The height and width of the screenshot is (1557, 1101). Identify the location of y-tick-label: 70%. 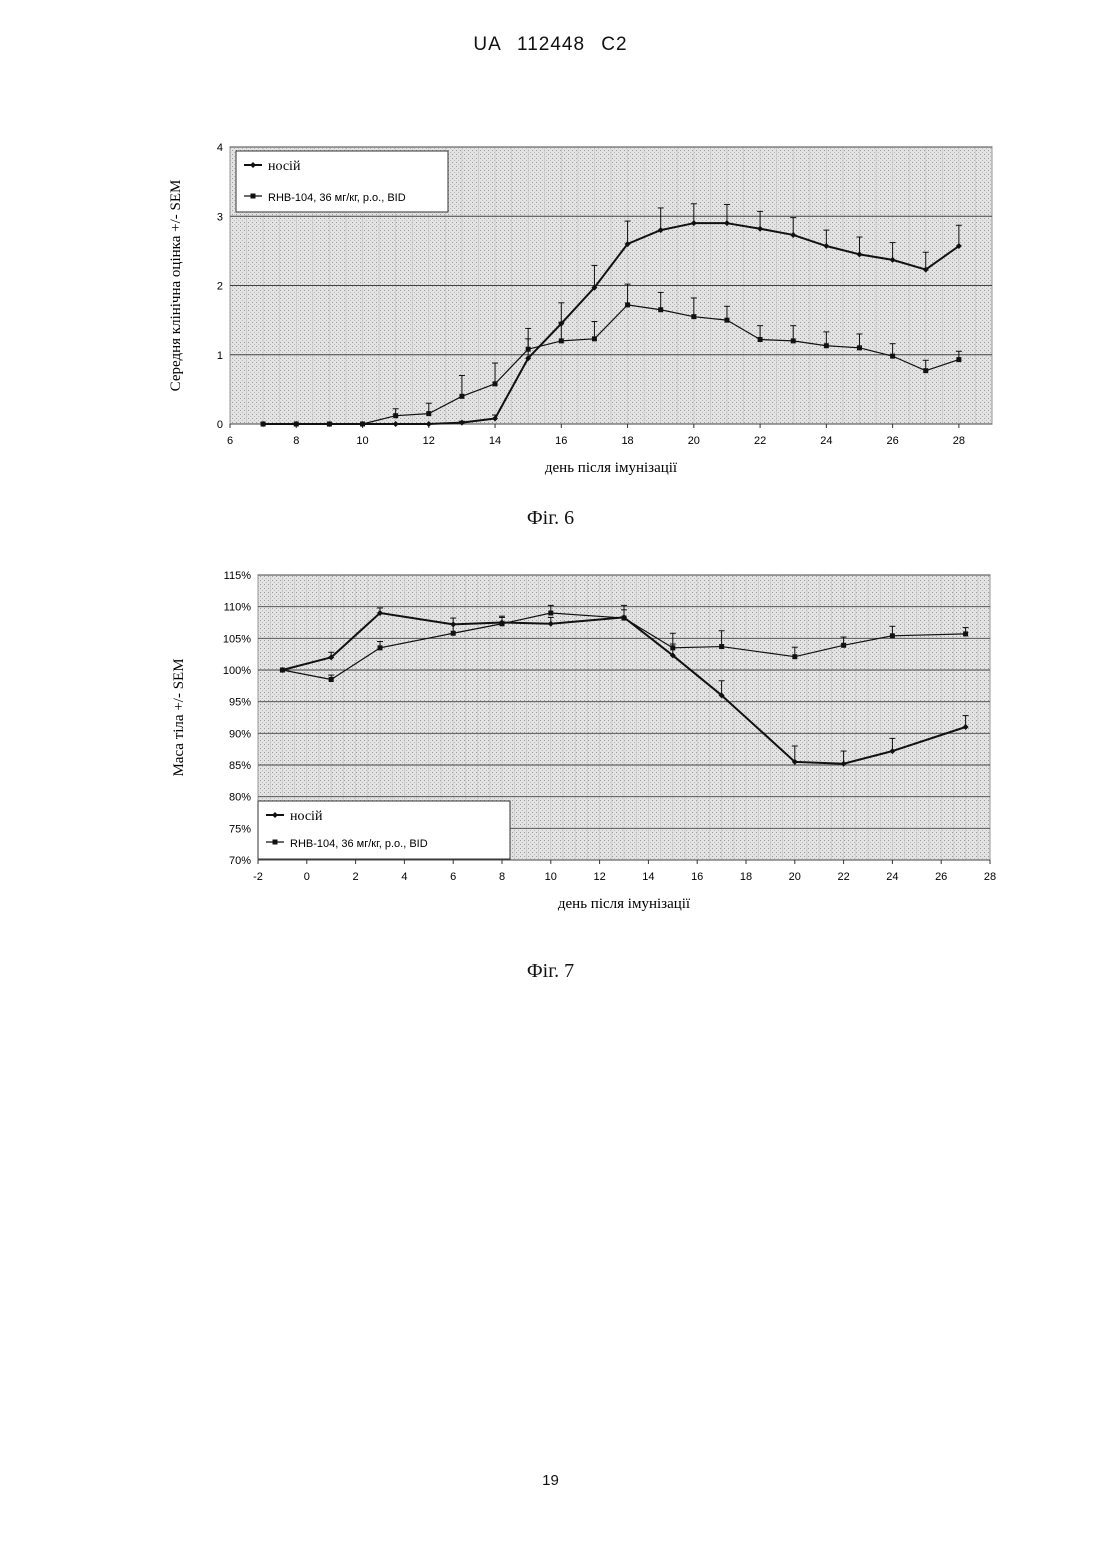
(240, 861).